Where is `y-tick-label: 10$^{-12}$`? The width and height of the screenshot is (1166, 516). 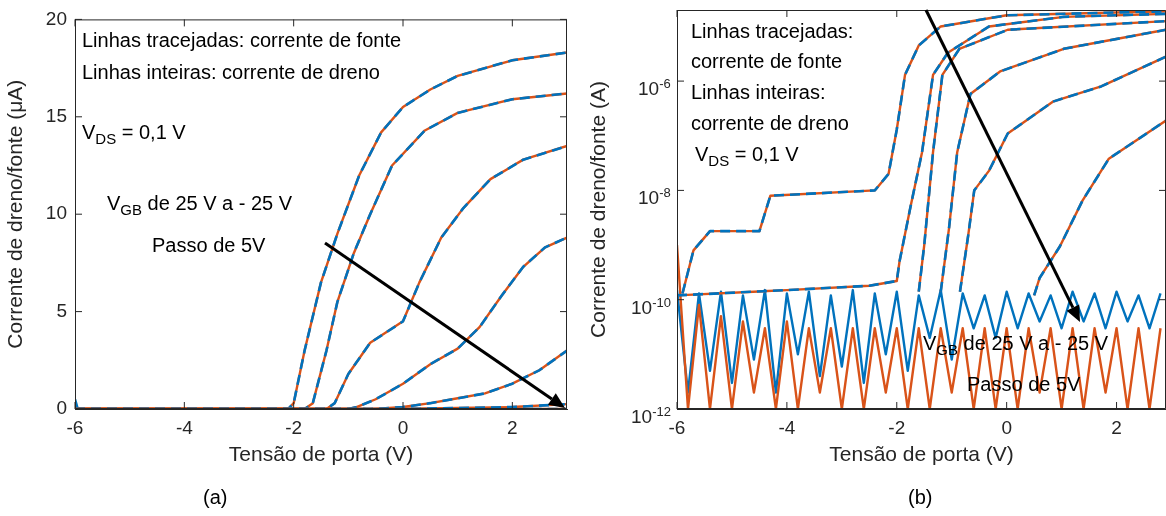 y-tick-label: 10$^{-12}$ is located at coordinates (651, 416).